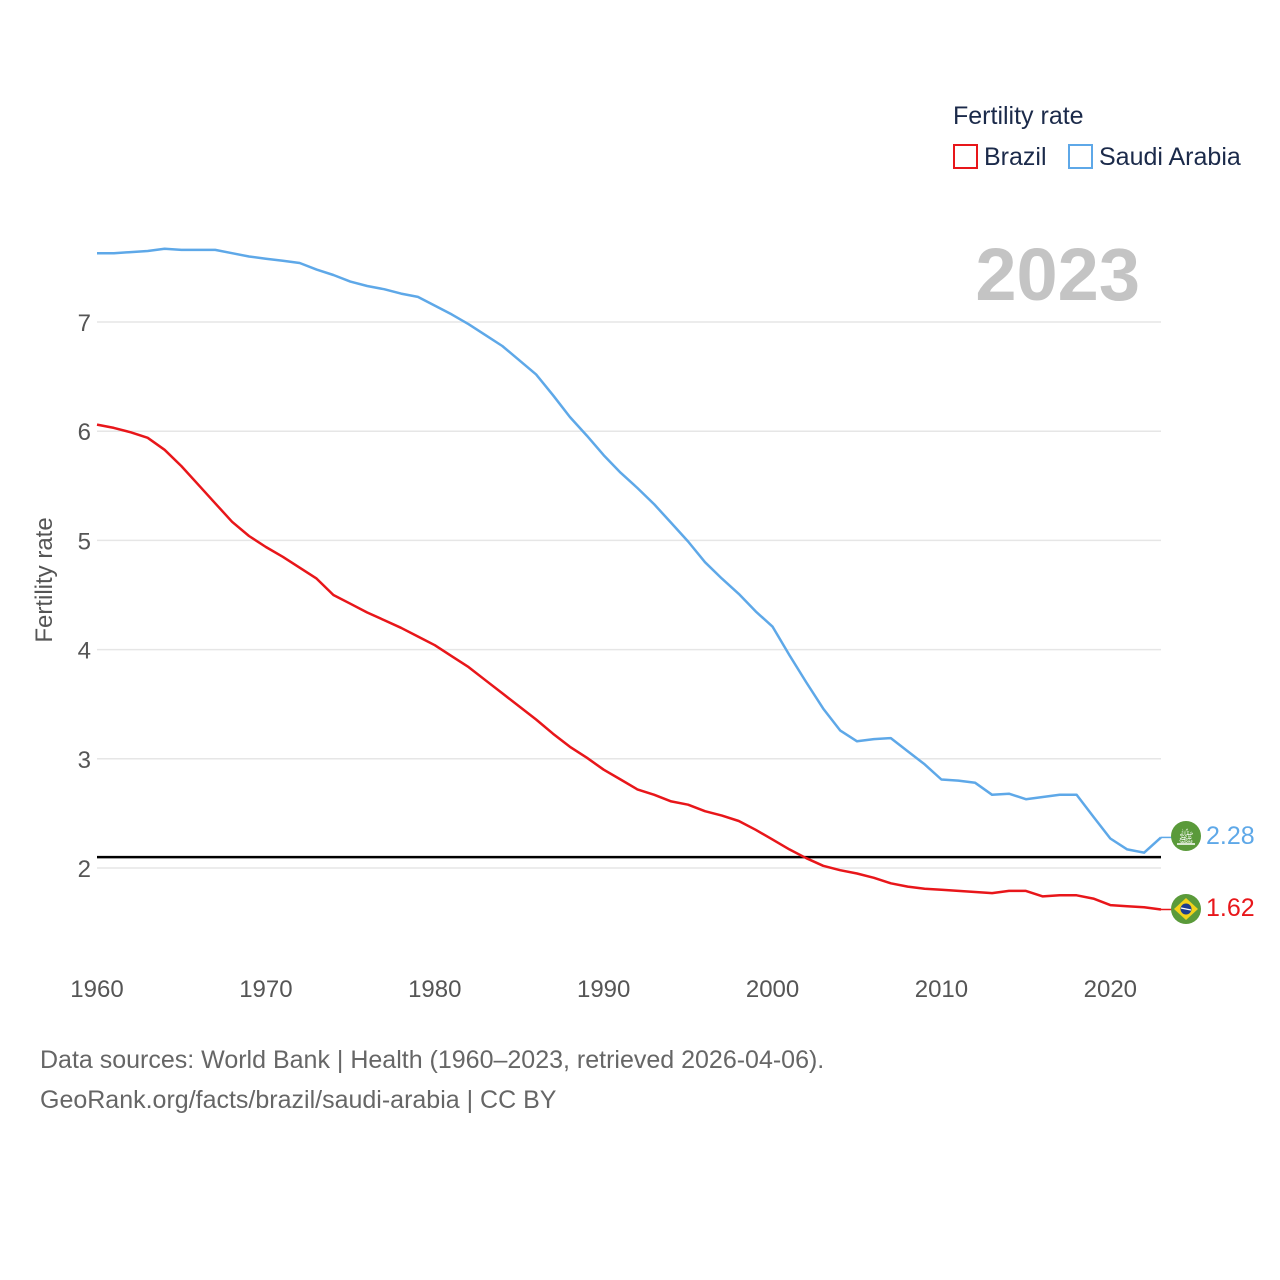 This screenshot has height=1280, width=1280. Describe the element at coordinates (941, 989) in the screenshot. I see `x-tick-label: 2010` at that location.